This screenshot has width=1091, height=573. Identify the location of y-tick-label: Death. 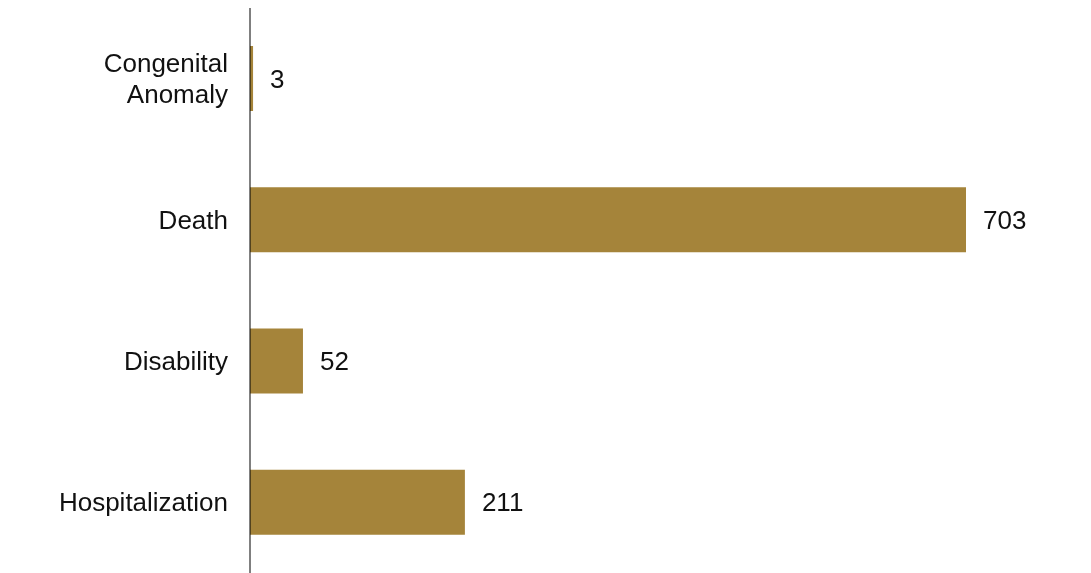
(193, 219).